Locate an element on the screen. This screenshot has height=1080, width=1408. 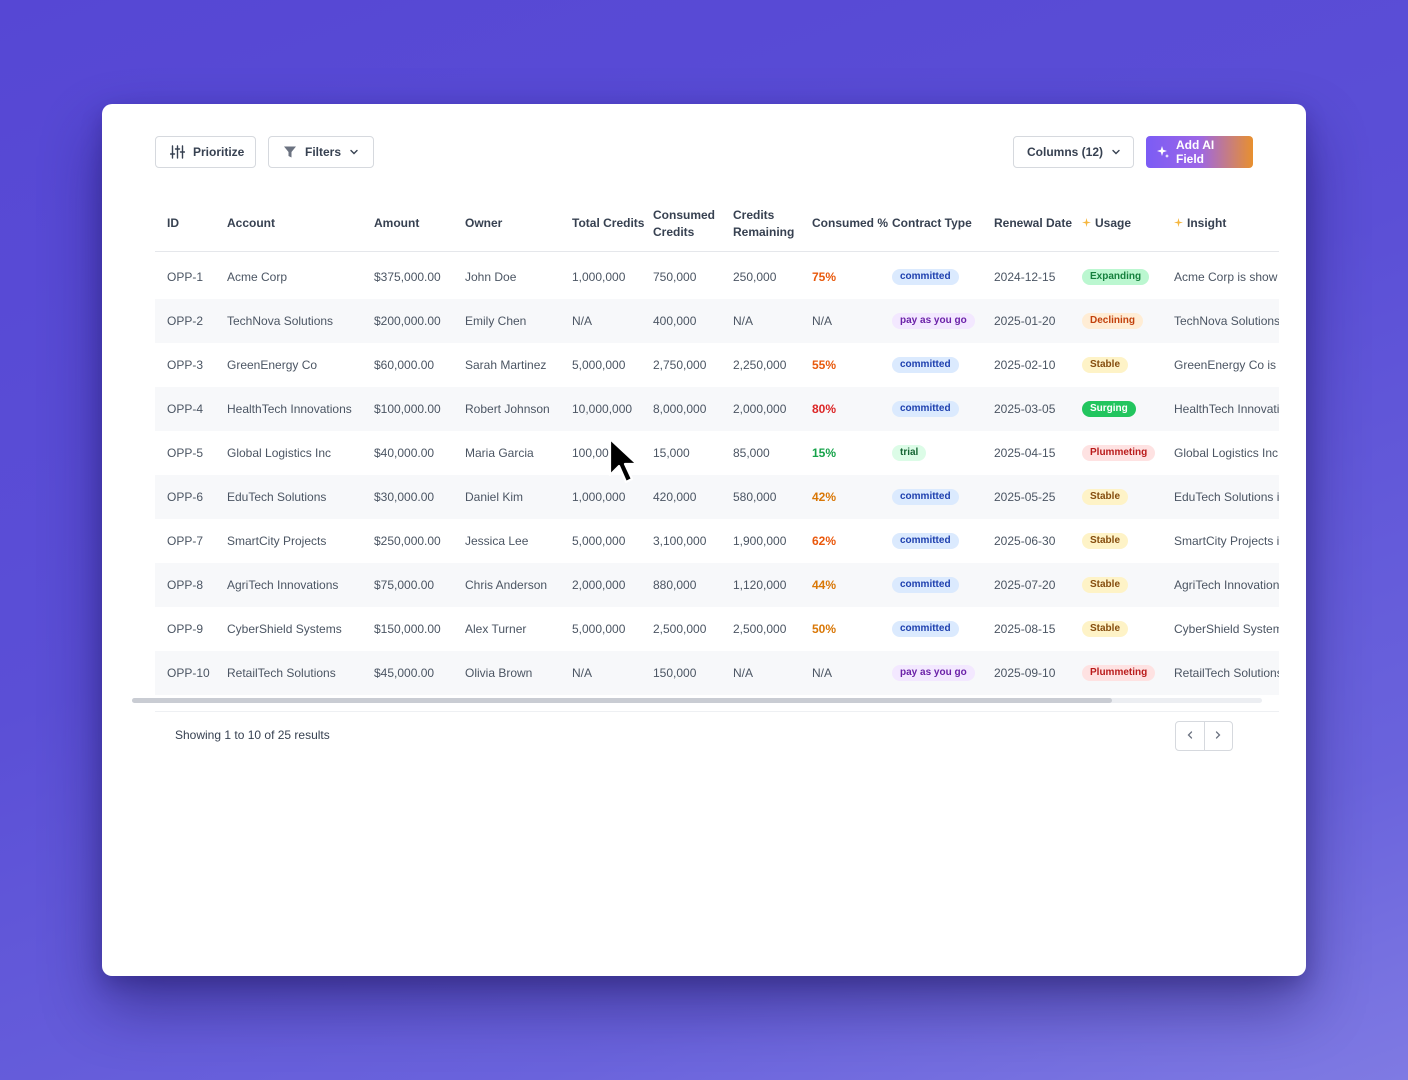
cell-text: $40,000.00 is located at coordinates (404, 453).